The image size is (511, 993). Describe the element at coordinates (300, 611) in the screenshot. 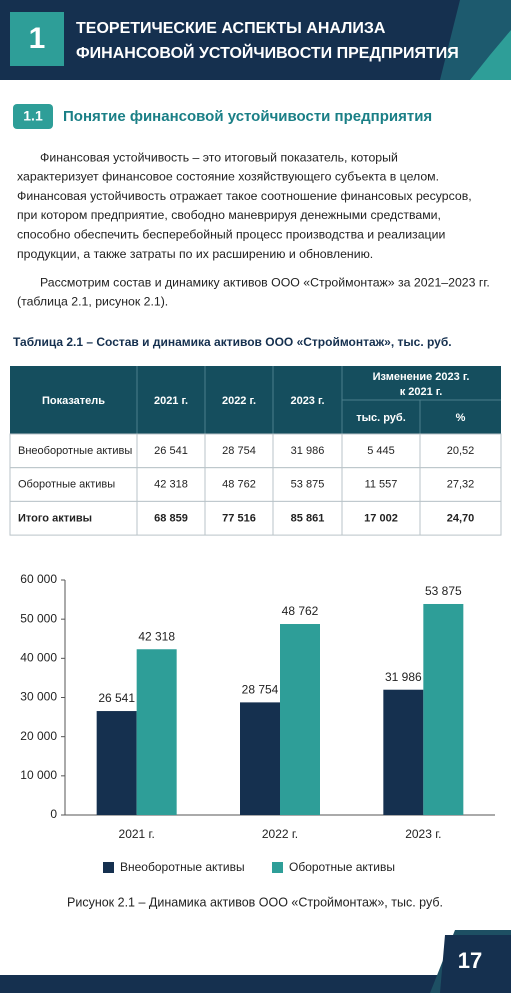

I see `value-label: 48 762` at that location.